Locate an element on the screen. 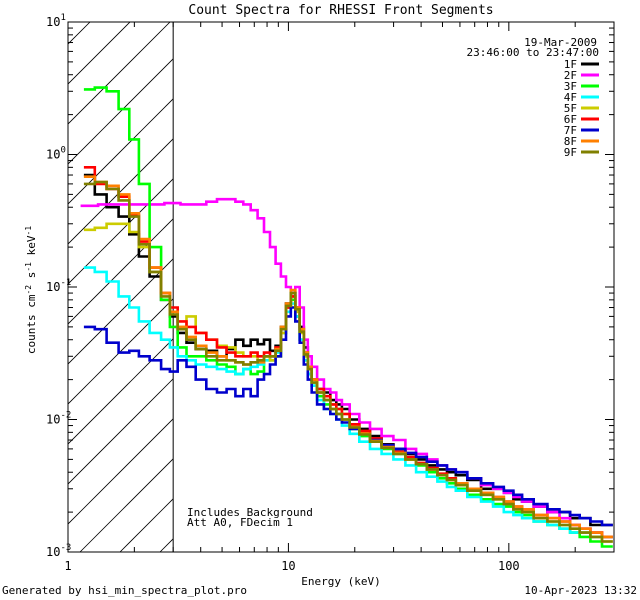 The image size is (640, 600). y-axis-label-part-2: s is located at coordinates (31, 278).